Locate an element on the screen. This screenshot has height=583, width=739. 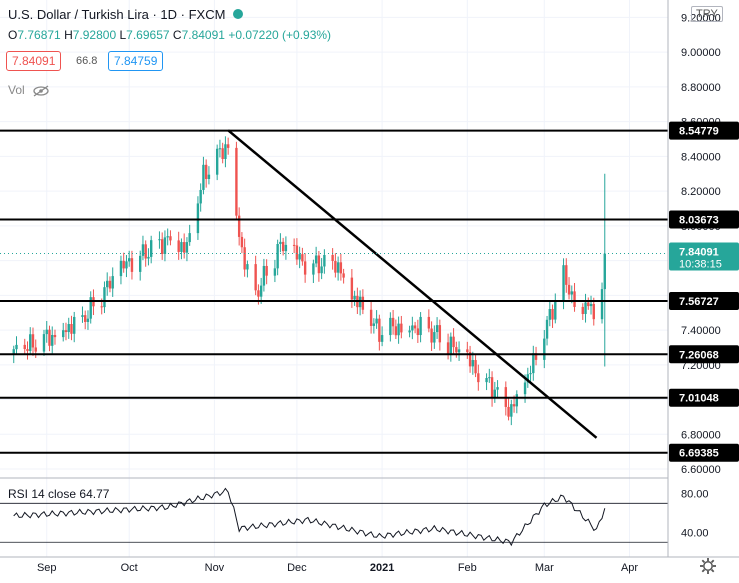
y-tick-label: 6.80000 is located at coordinates (701, 435).